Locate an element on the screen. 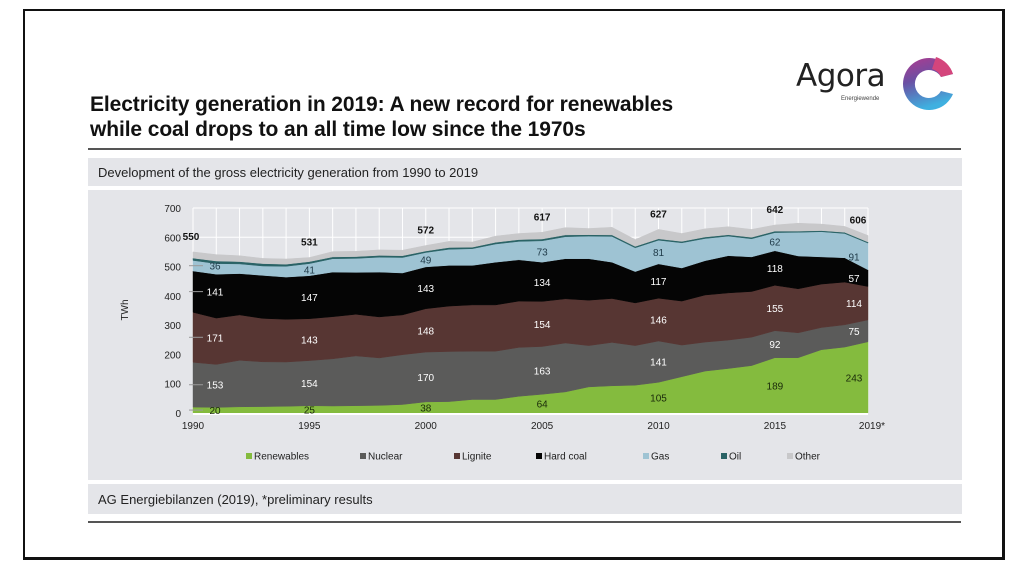 The height and width of the screenshot is (576, 1024). x-tick-label: 2019* is located at coordinates (872, 426).